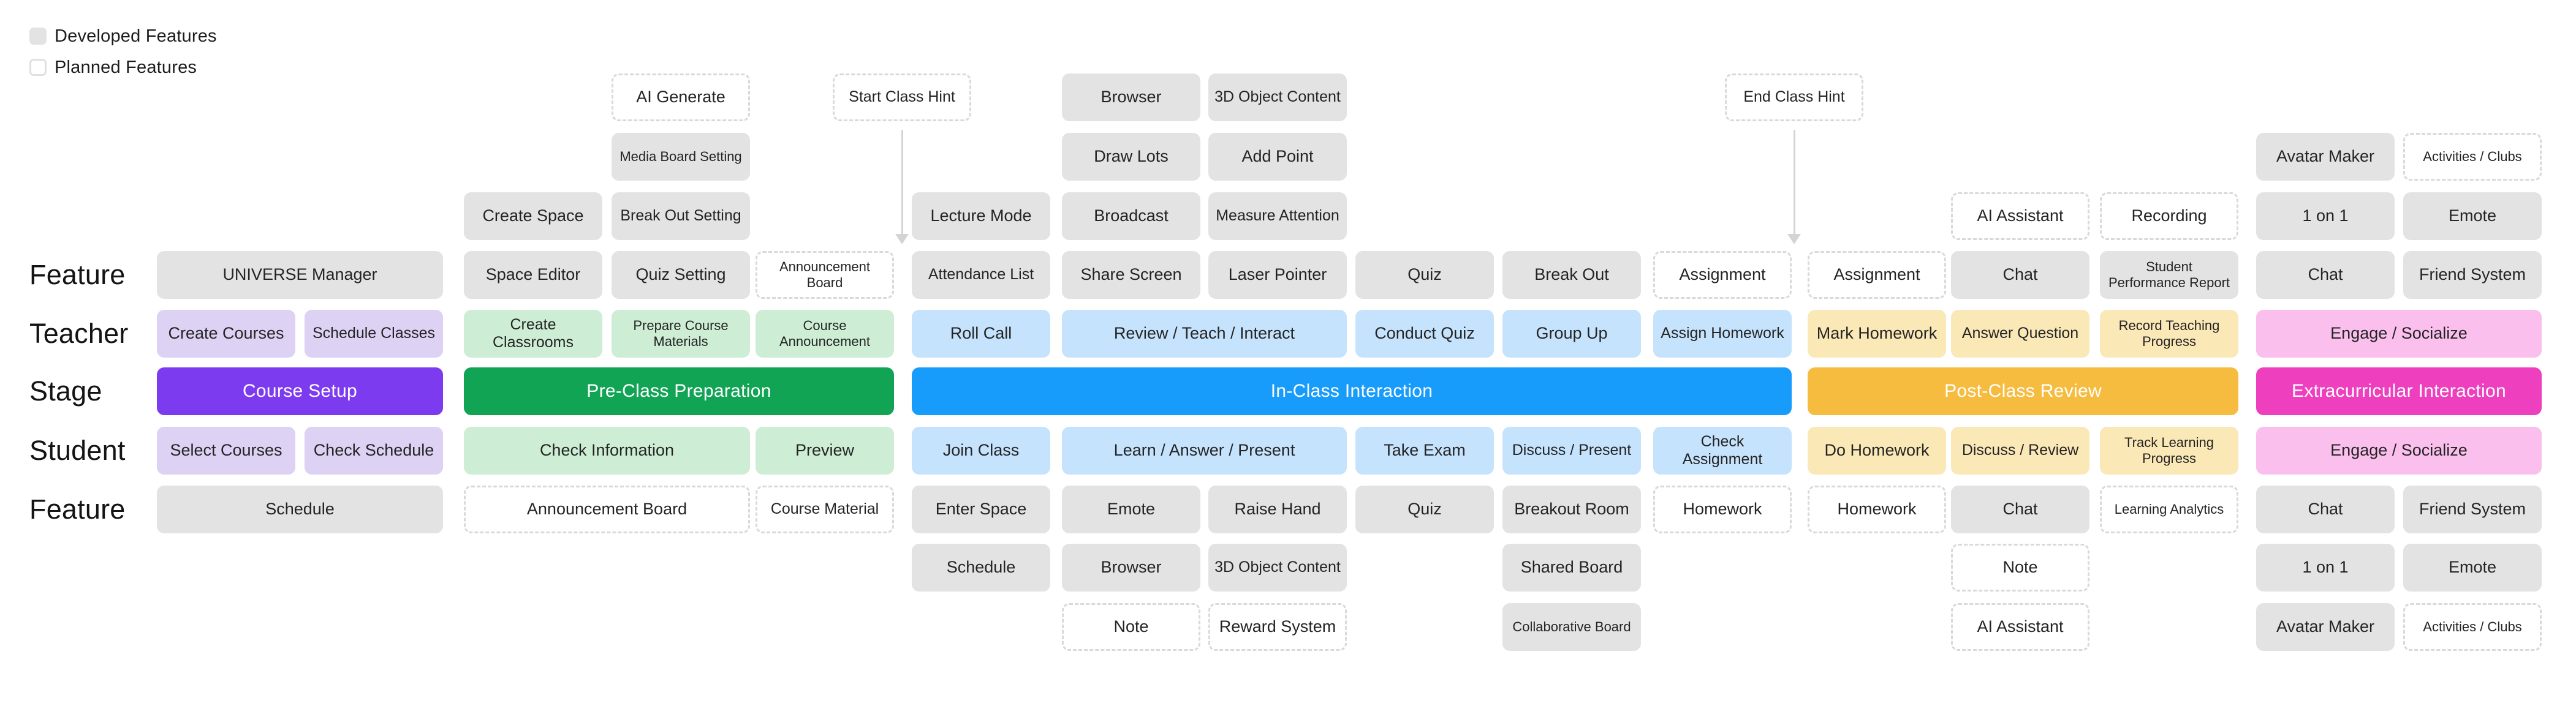  Describe the element at coordinates (1278, 509) in the screenshot. I see `feature-box-raise-hand: Raise Hand` at that location.